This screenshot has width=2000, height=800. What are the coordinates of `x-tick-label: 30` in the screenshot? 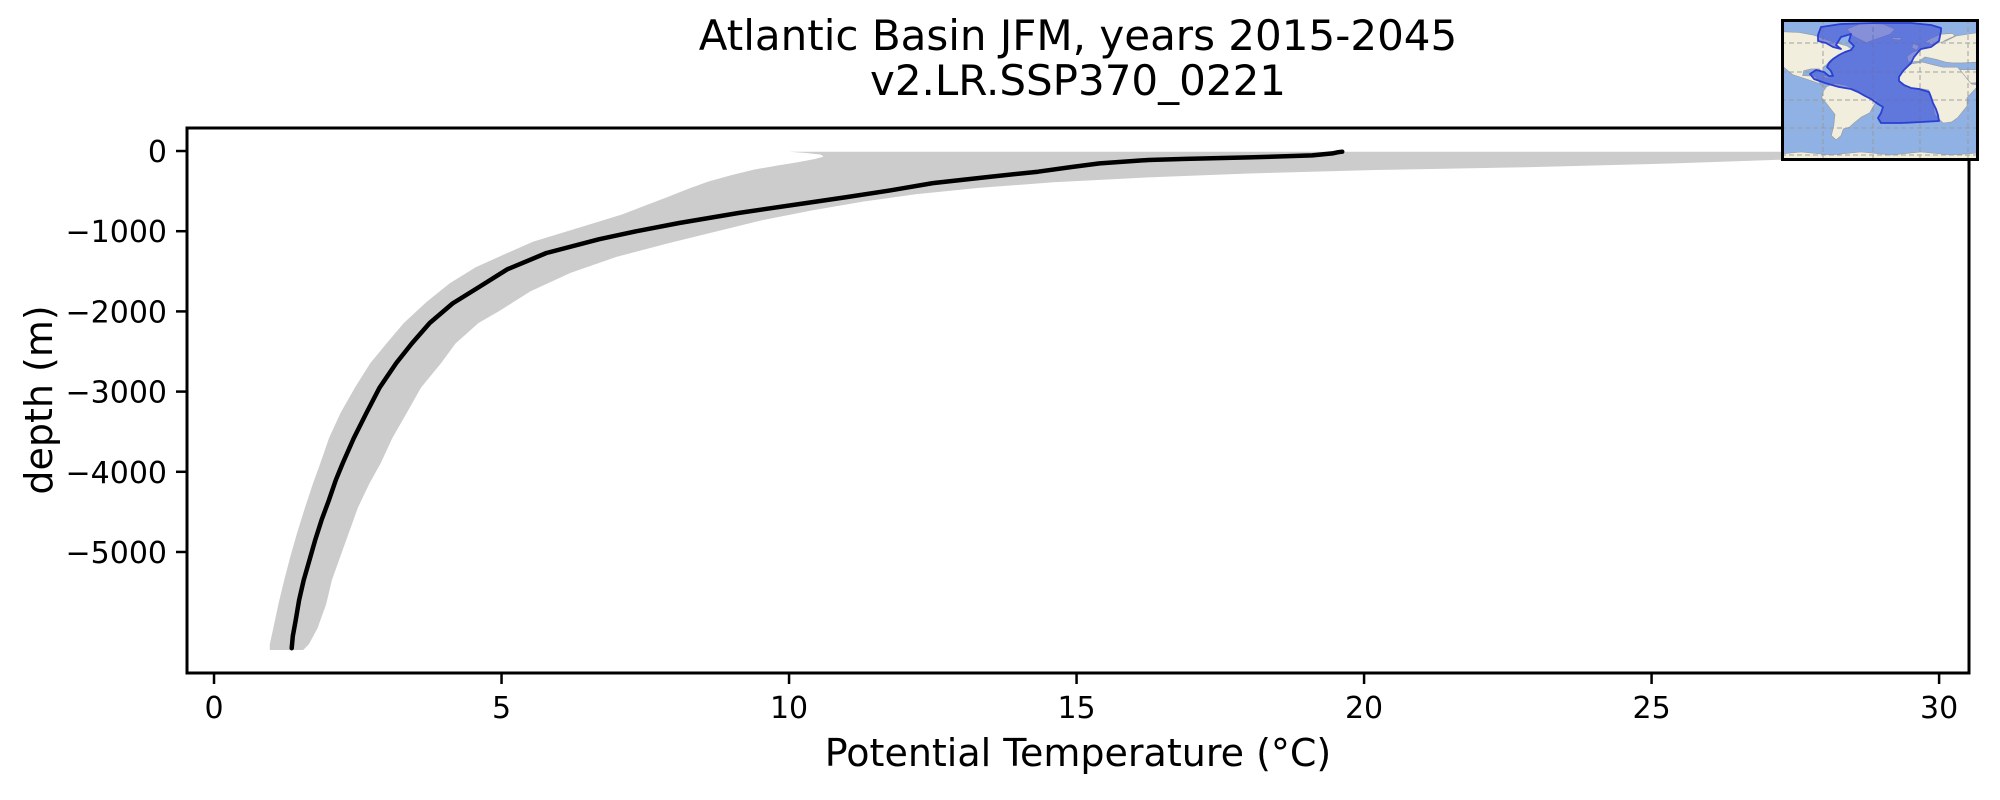 It's located at (1939, 708).